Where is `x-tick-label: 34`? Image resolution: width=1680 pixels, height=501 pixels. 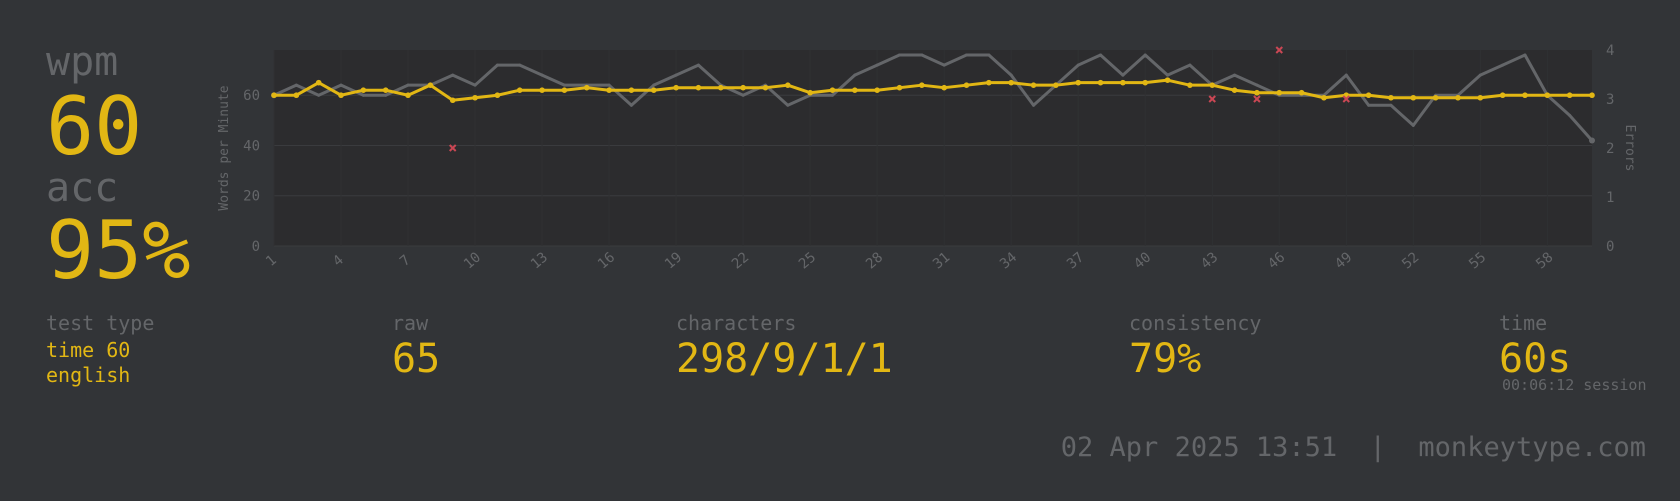 x-tick-label: 34 is located at coordinates (1008, 260).